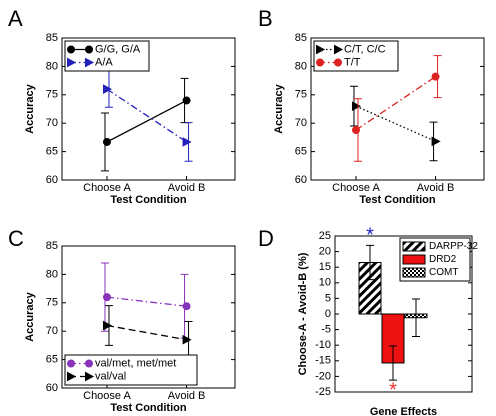 This screenshot has width=496, height=416. I want to click on panel-label: B, so click(265, 18).